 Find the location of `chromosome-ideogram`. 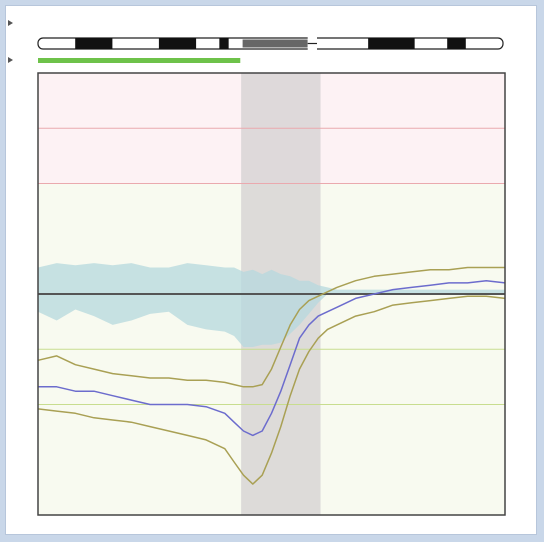

chromosome-ideogram is located at coordinates (270, 43).